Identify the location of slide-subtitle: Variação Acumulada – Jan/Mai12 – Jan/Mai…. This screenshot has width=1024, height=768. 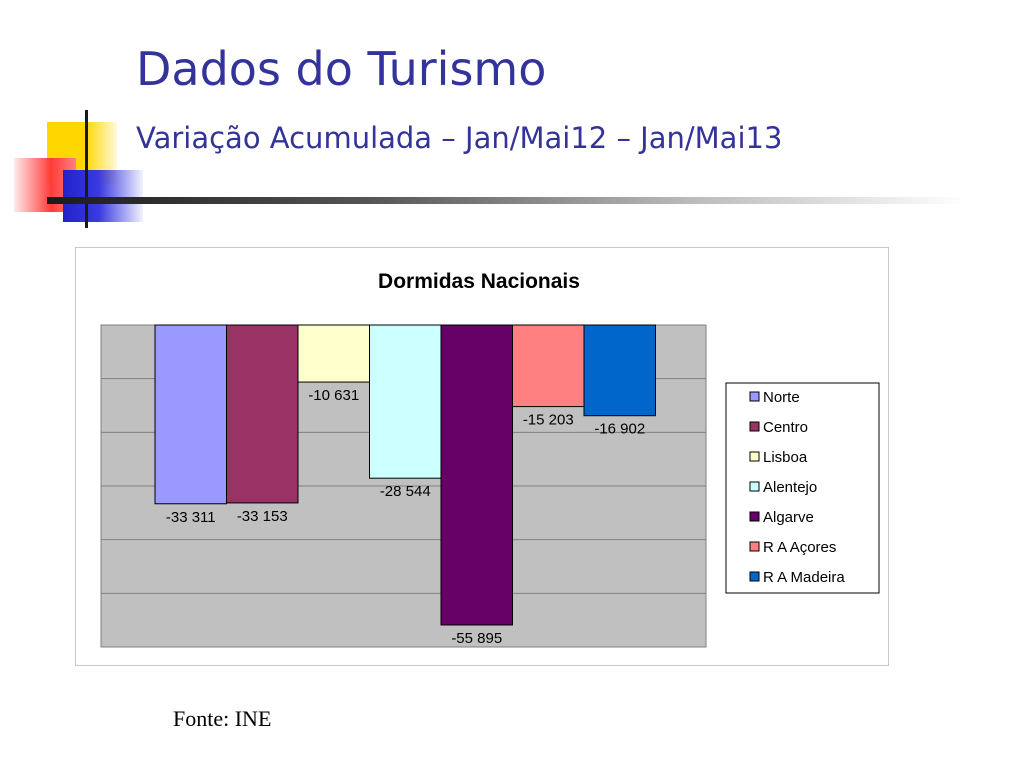
(459, 138).